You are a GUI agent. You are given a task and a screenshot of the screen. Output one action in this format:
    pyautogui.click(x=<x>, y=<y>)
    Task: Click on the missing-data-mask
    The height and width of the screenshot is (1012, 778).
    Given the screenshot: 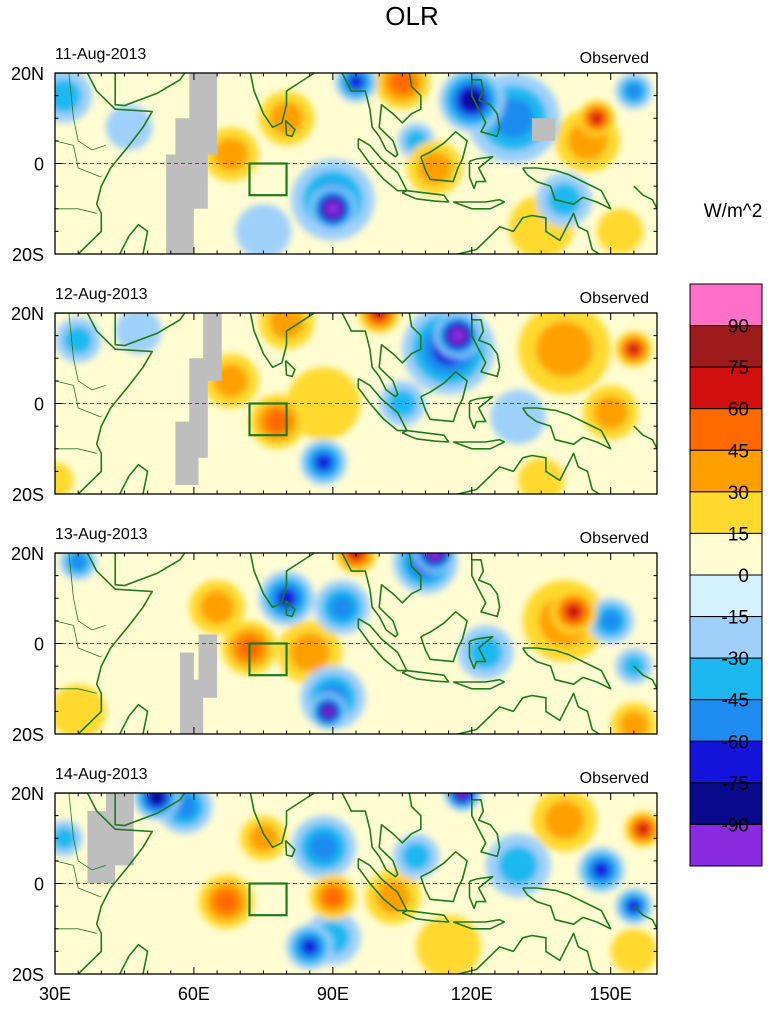 What is the action you would take?
    pyautogui.click(x=198, y=399)
    